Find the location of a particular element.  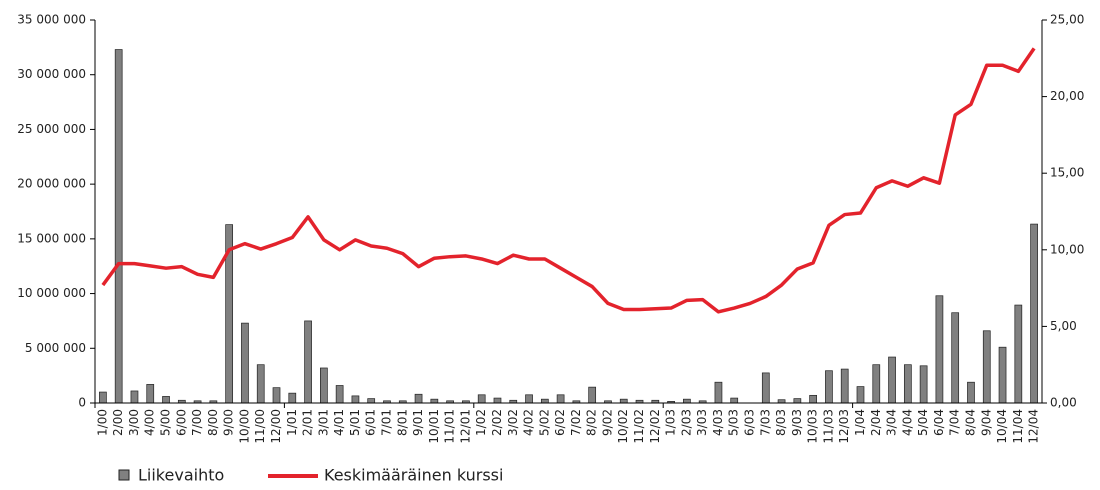

y2-tick-label: 5,00 is located at coordinates (1063, 326).